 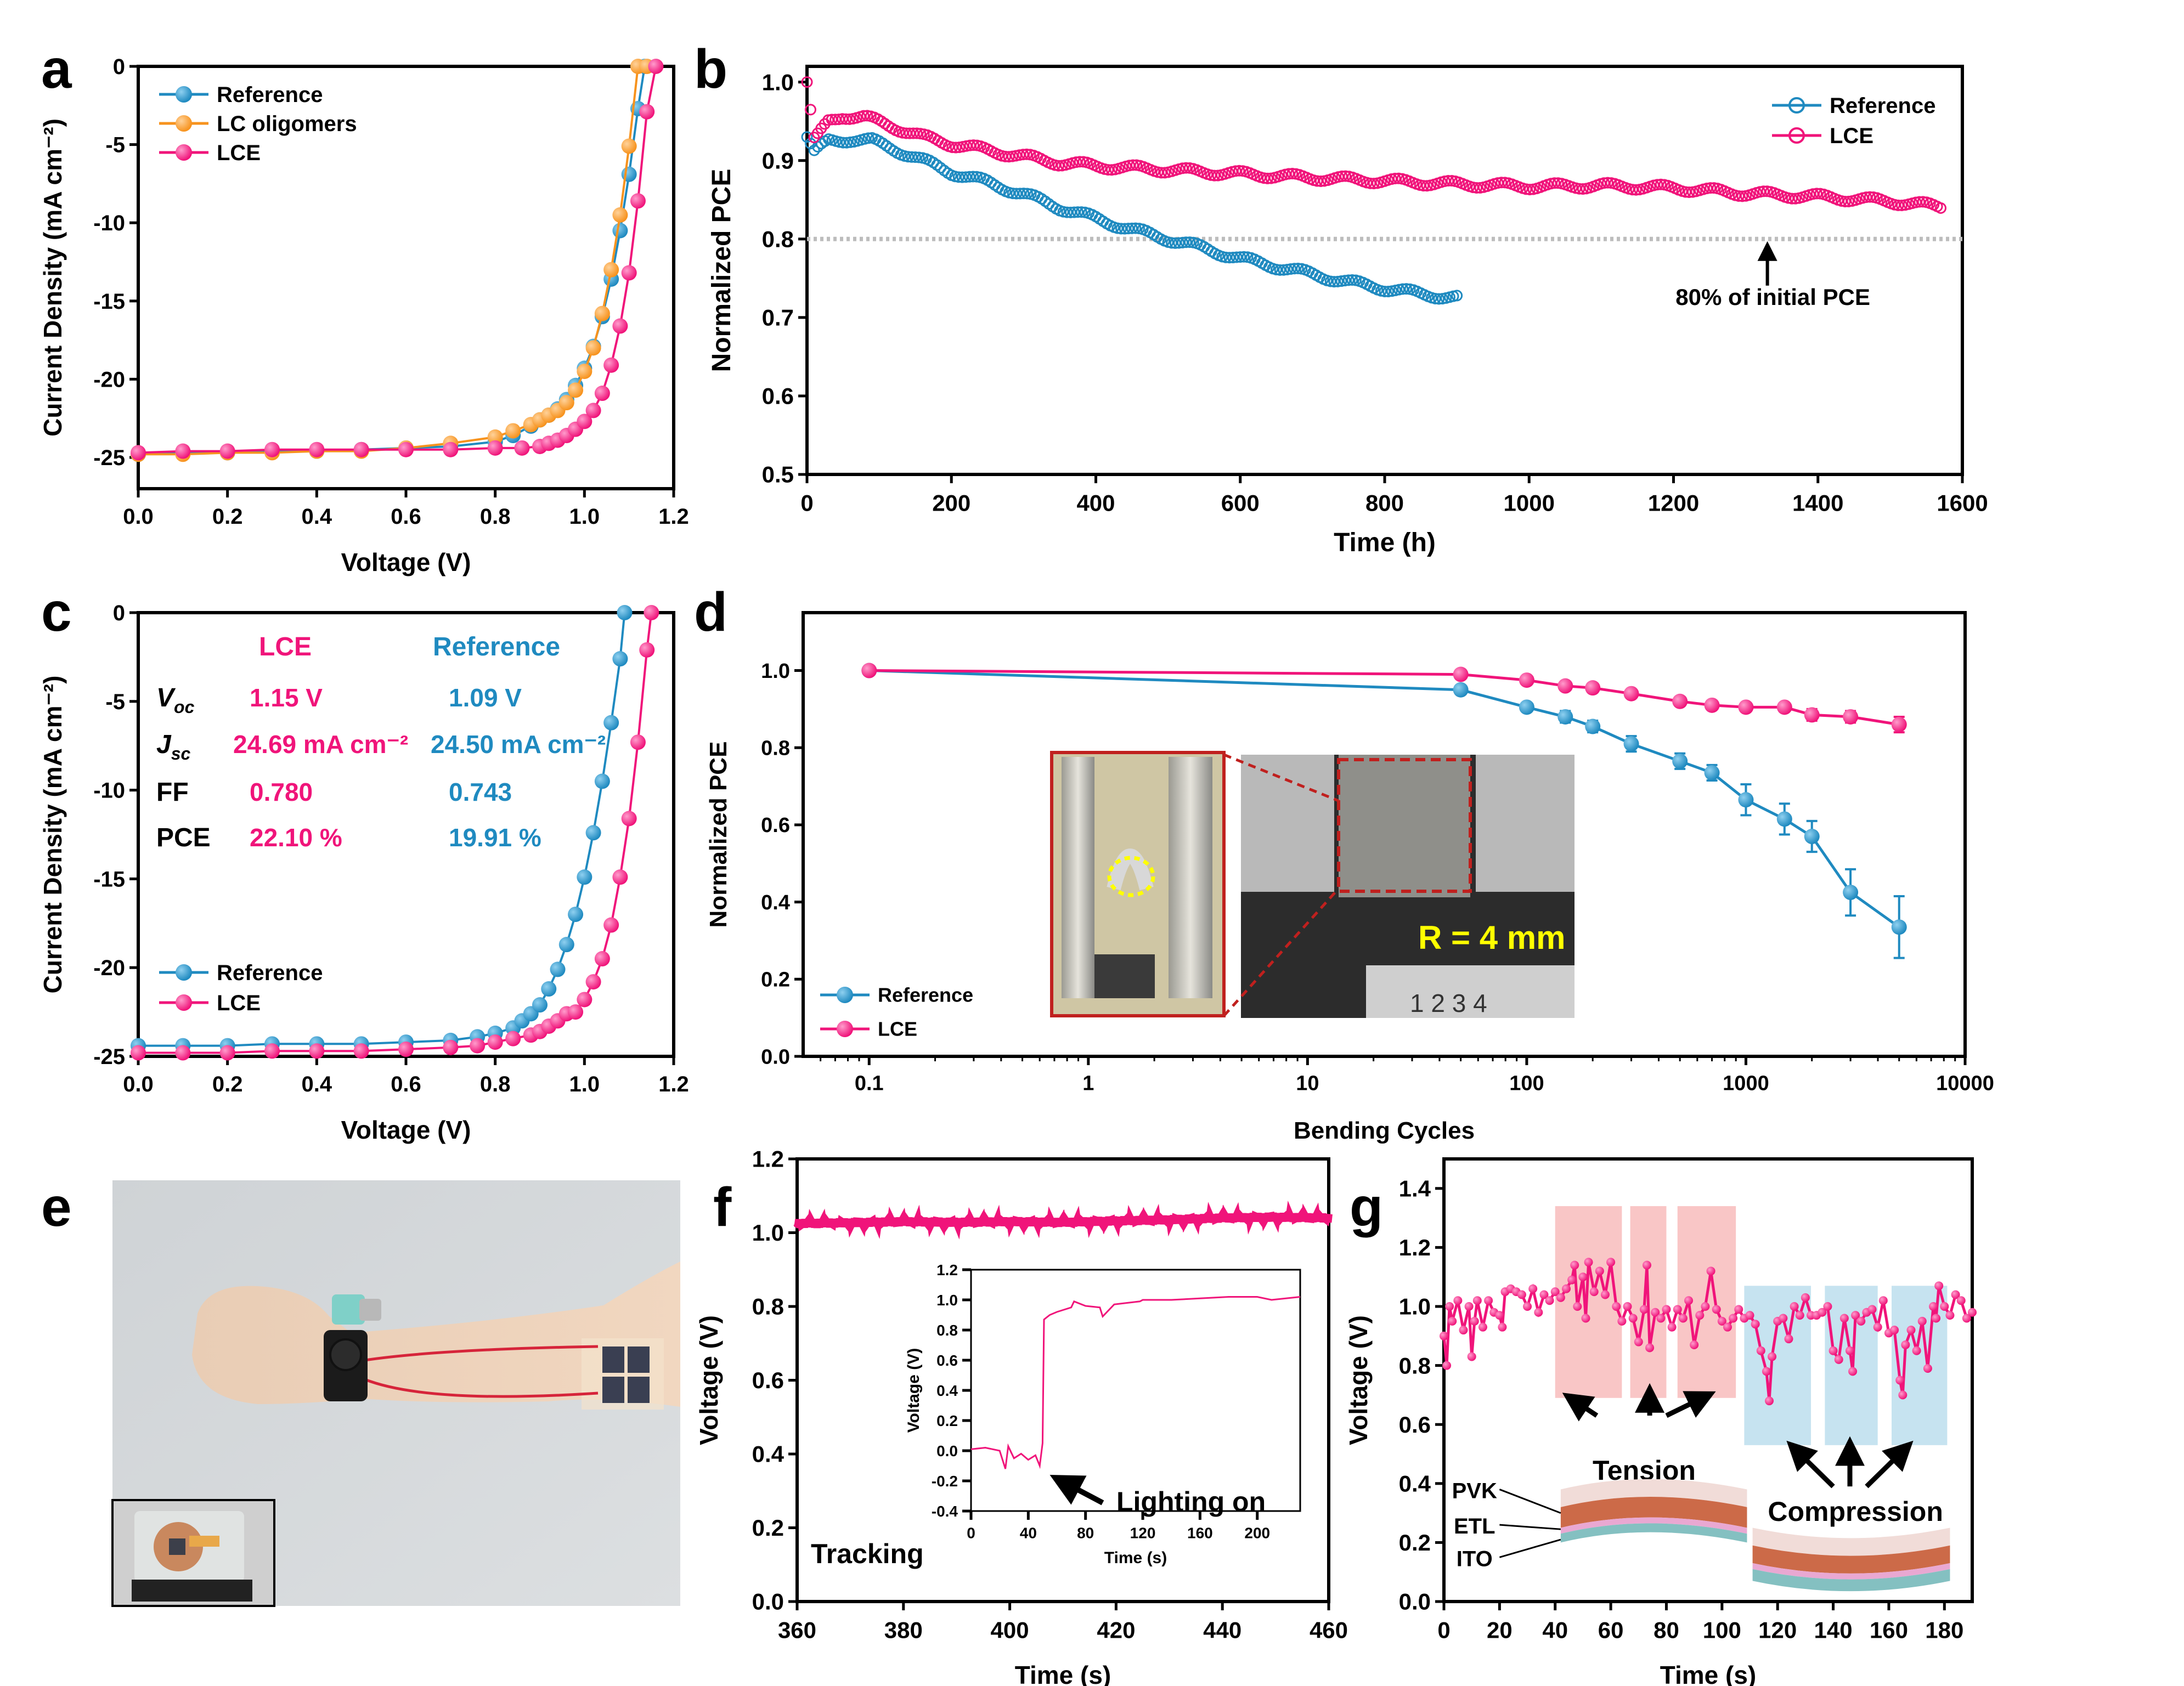 I want to click on param-subscript: sc, so click(x=181, y=753).